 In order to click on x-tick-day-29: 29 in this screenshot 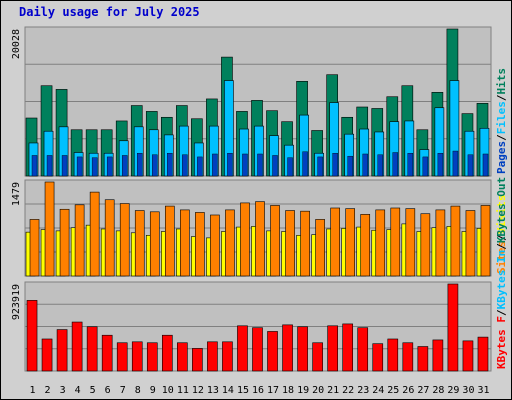, I will do `click(453, 390)`.